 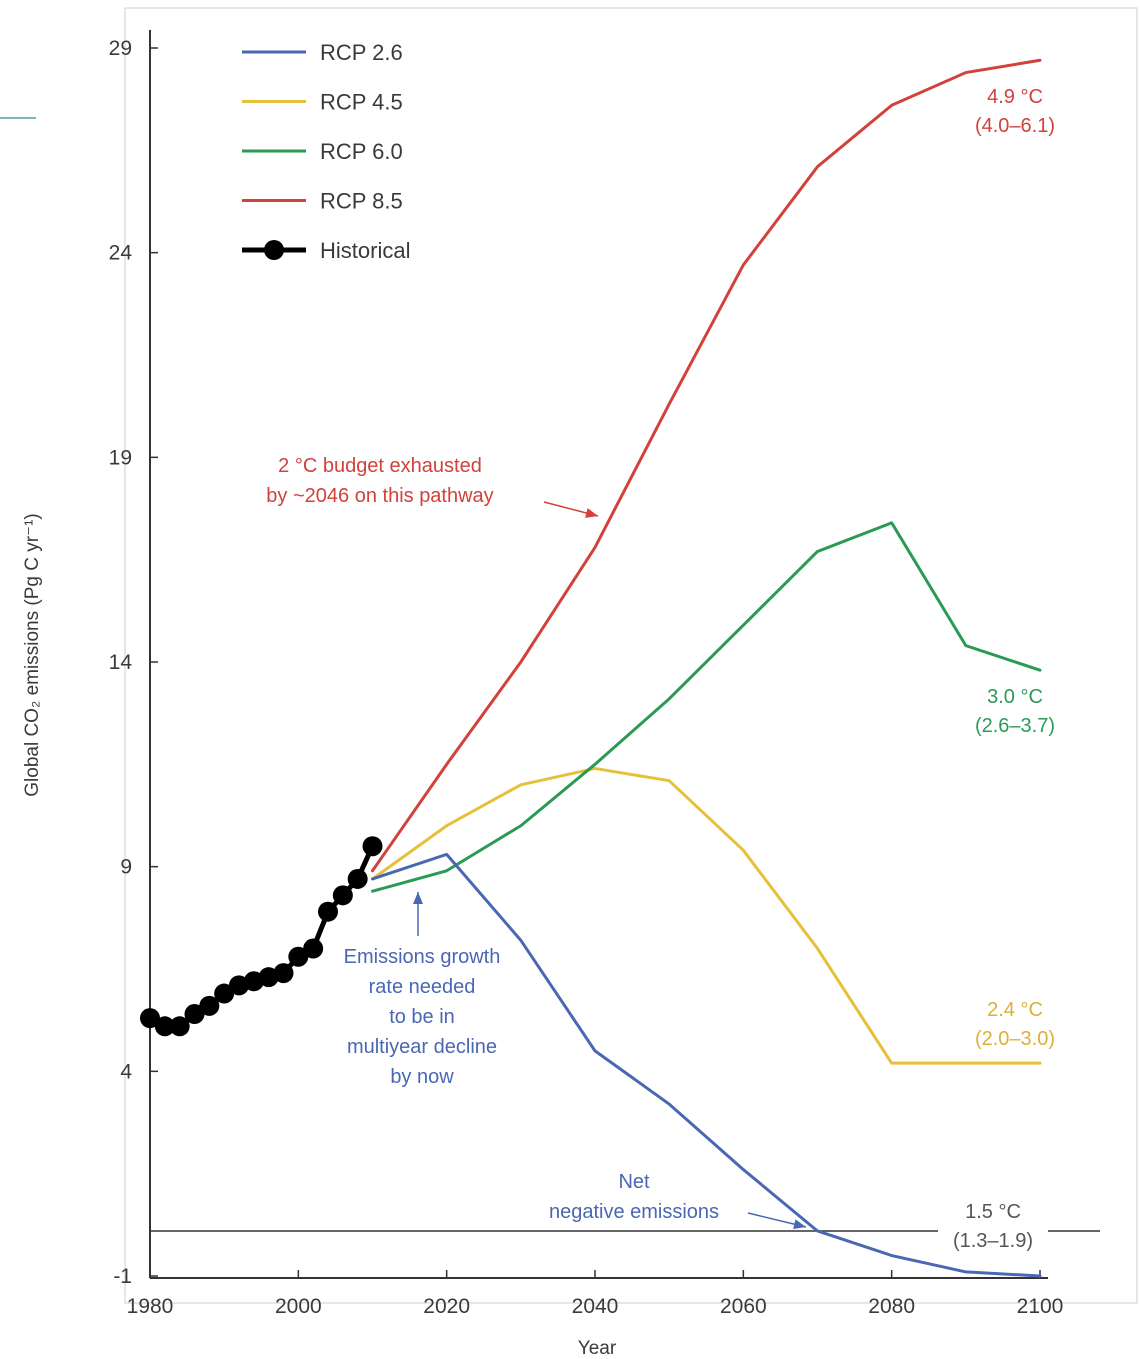 I want to click on y-tick-label: 14, so click(x=121, y=662).